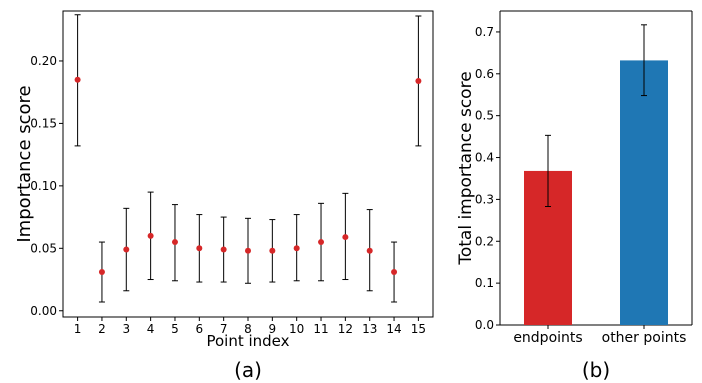 The image size is (702, 383). I want to click on panel-b-y-axis-label: Total importance score, so click(466, 168).